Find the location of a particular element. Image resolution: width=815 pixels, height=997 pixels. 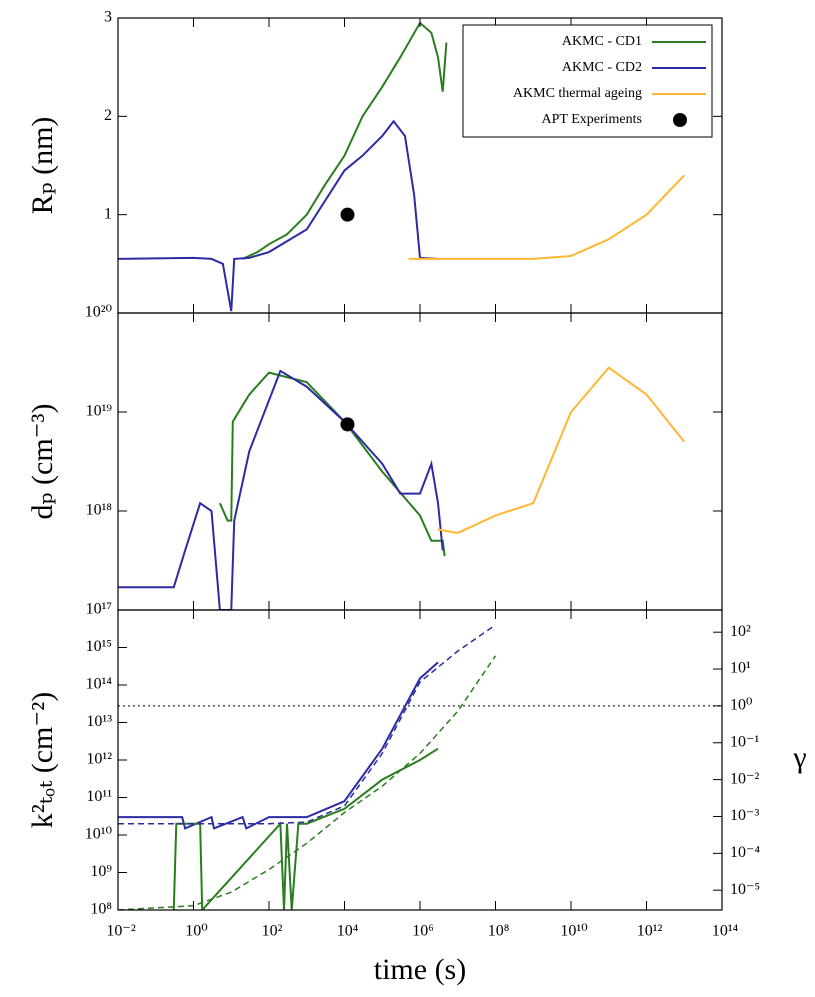

y-tick-label: 10¹⁵ is located at coordinates (99, 646).